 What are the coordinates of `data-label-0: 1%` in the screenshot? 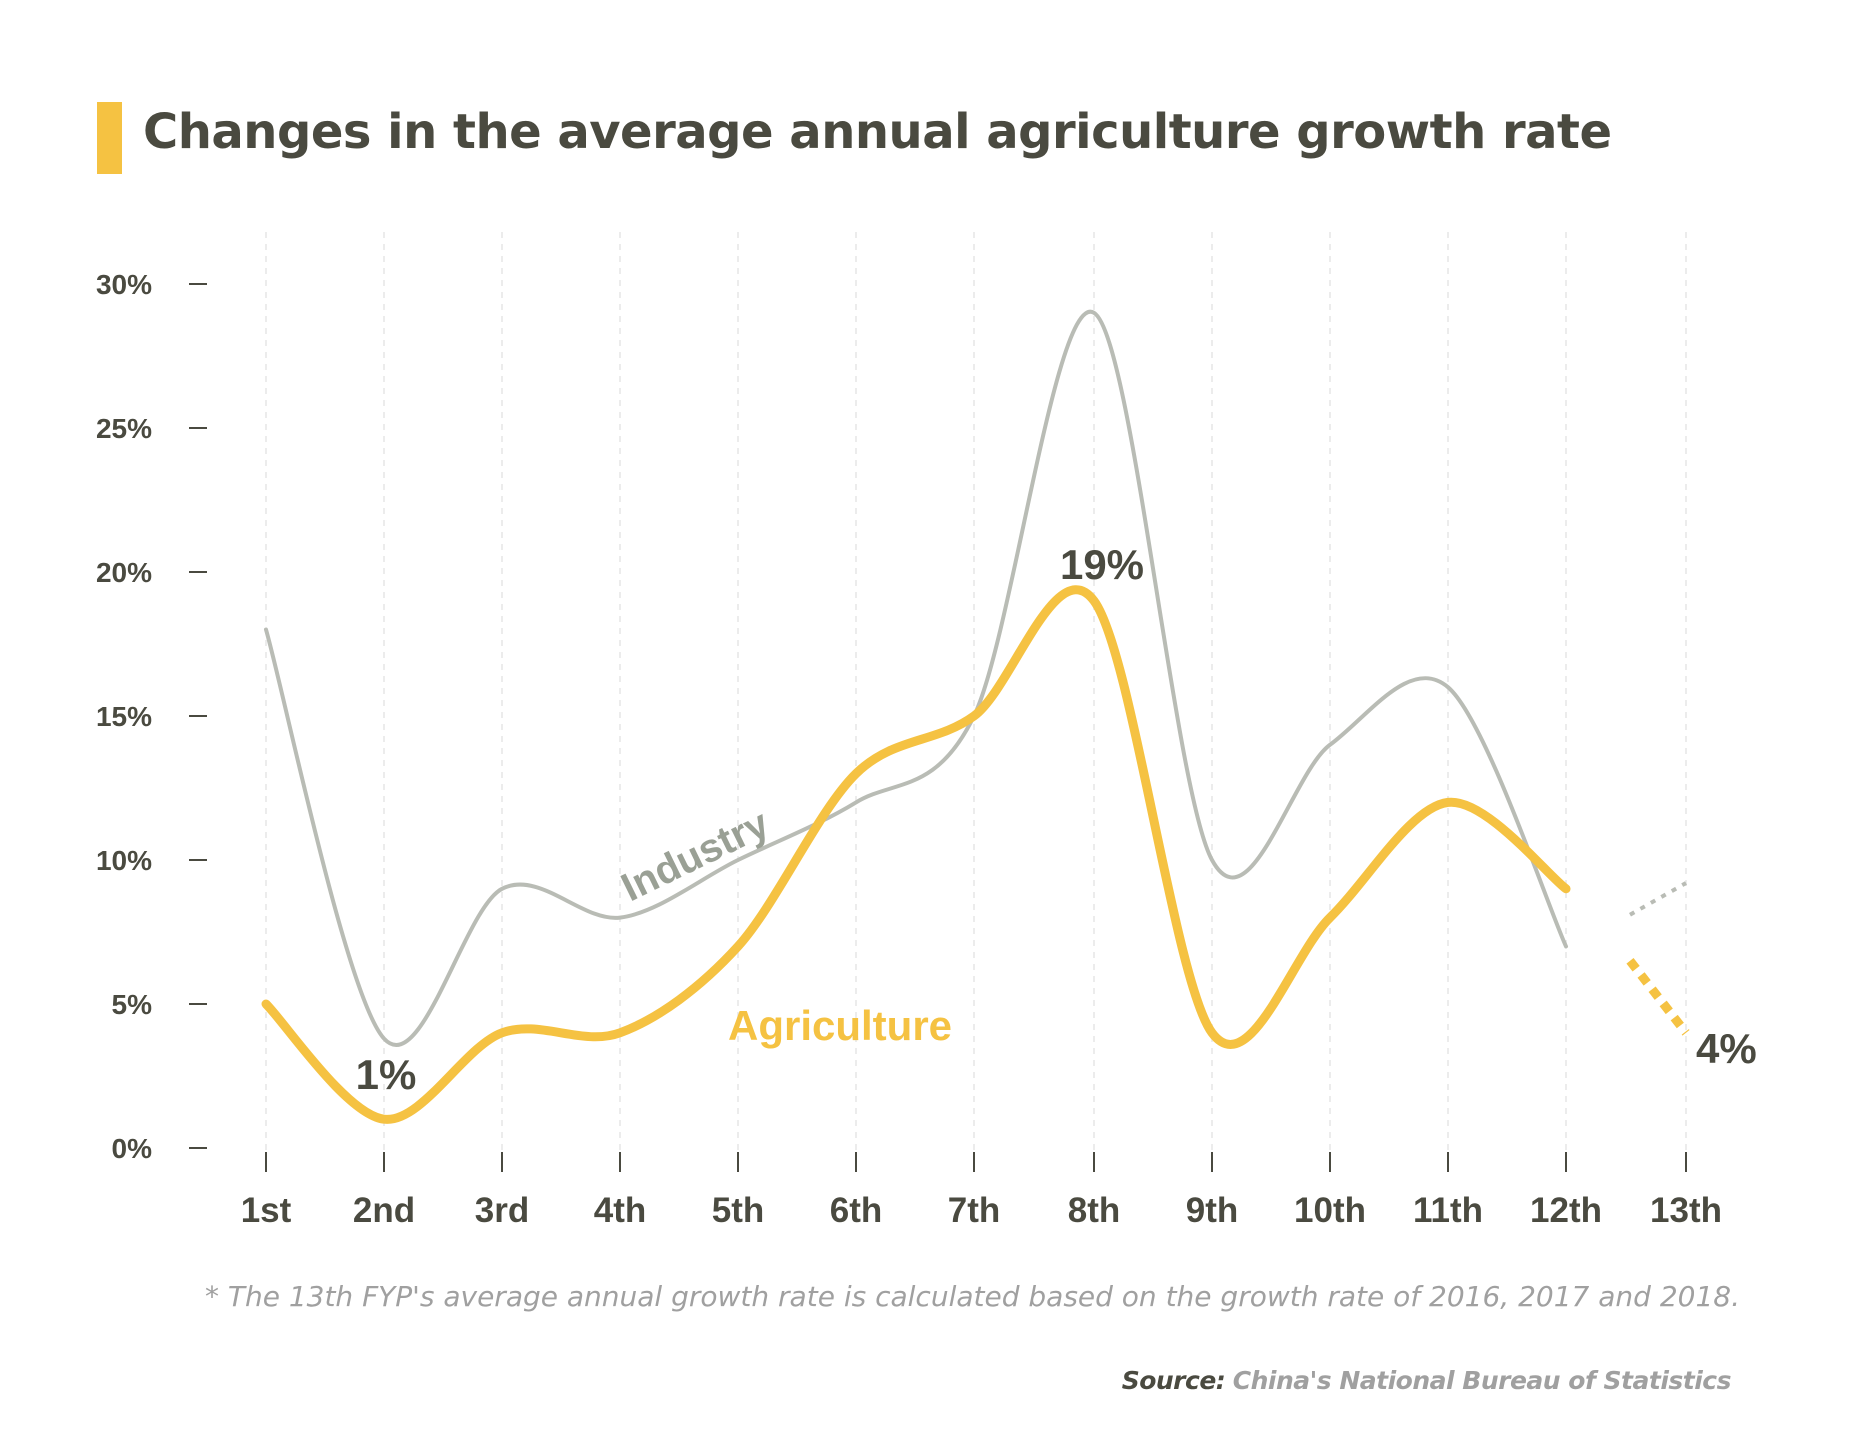 It's located at (386, 1074).